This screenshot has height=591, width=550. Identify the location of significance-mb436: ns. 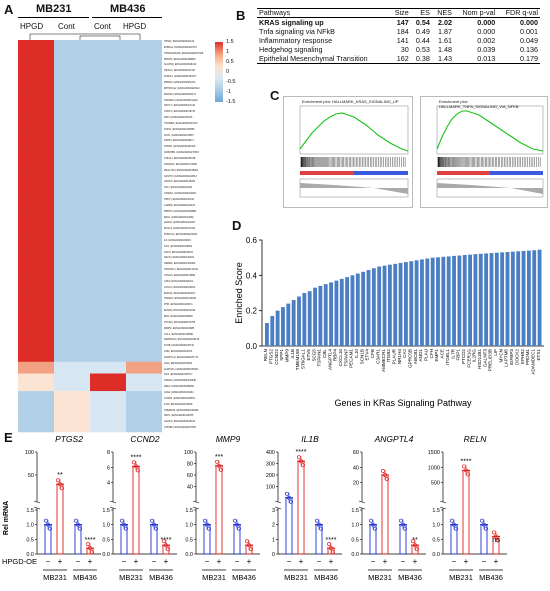
(496, 540).